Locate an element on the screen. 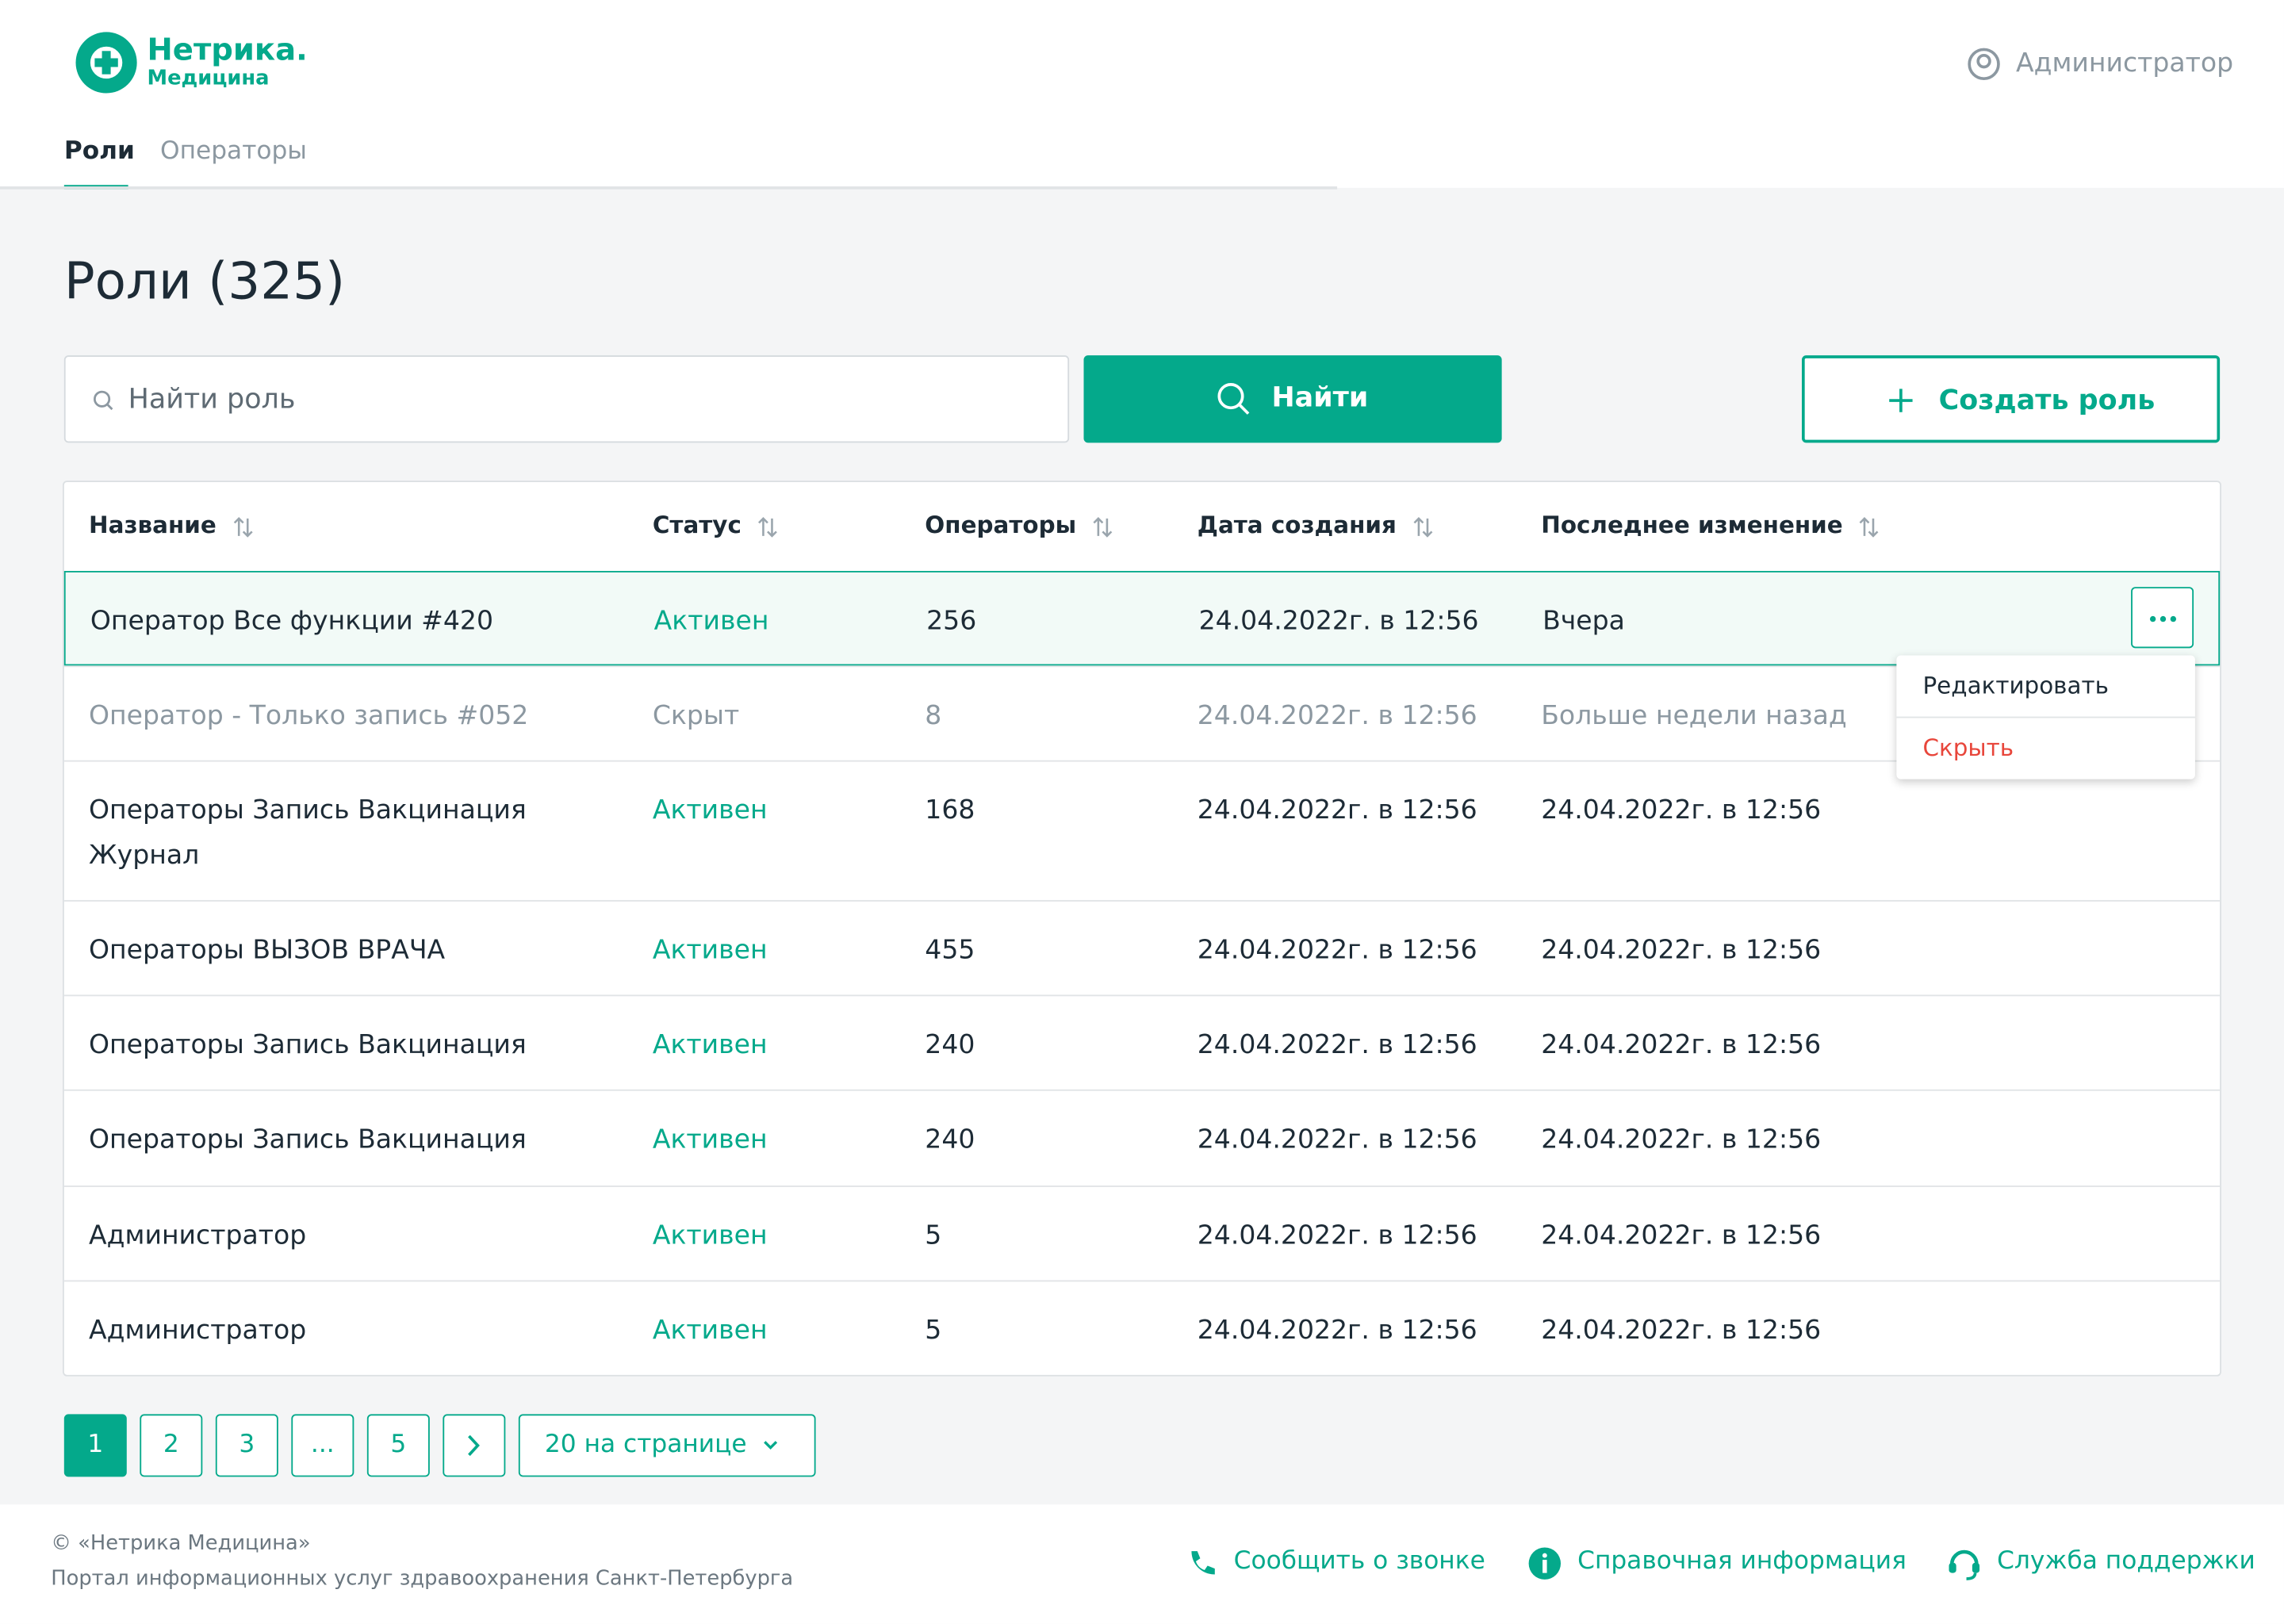 The image size is (2284, 1624). logo-text: Медицина is located at coordinates (208, 78).